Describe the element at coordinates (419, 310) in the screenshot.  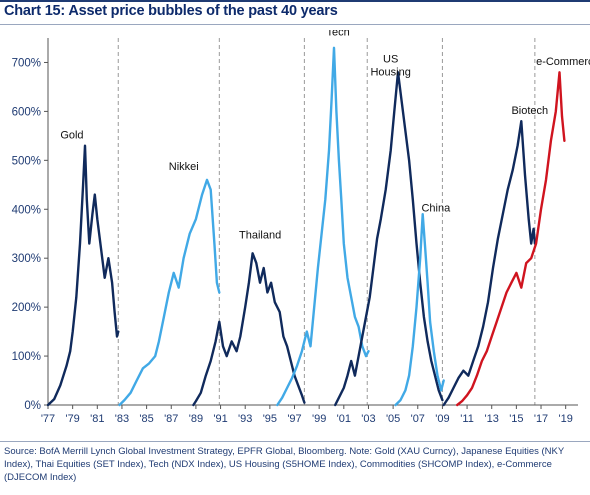
I see `series-line-china` at that location.